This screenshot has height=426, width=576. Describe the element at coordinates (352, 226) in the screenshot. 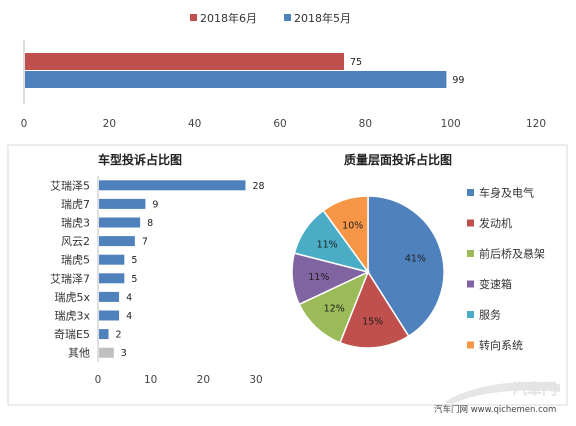

I see `pie-slice-label-5: 10%` at that location.